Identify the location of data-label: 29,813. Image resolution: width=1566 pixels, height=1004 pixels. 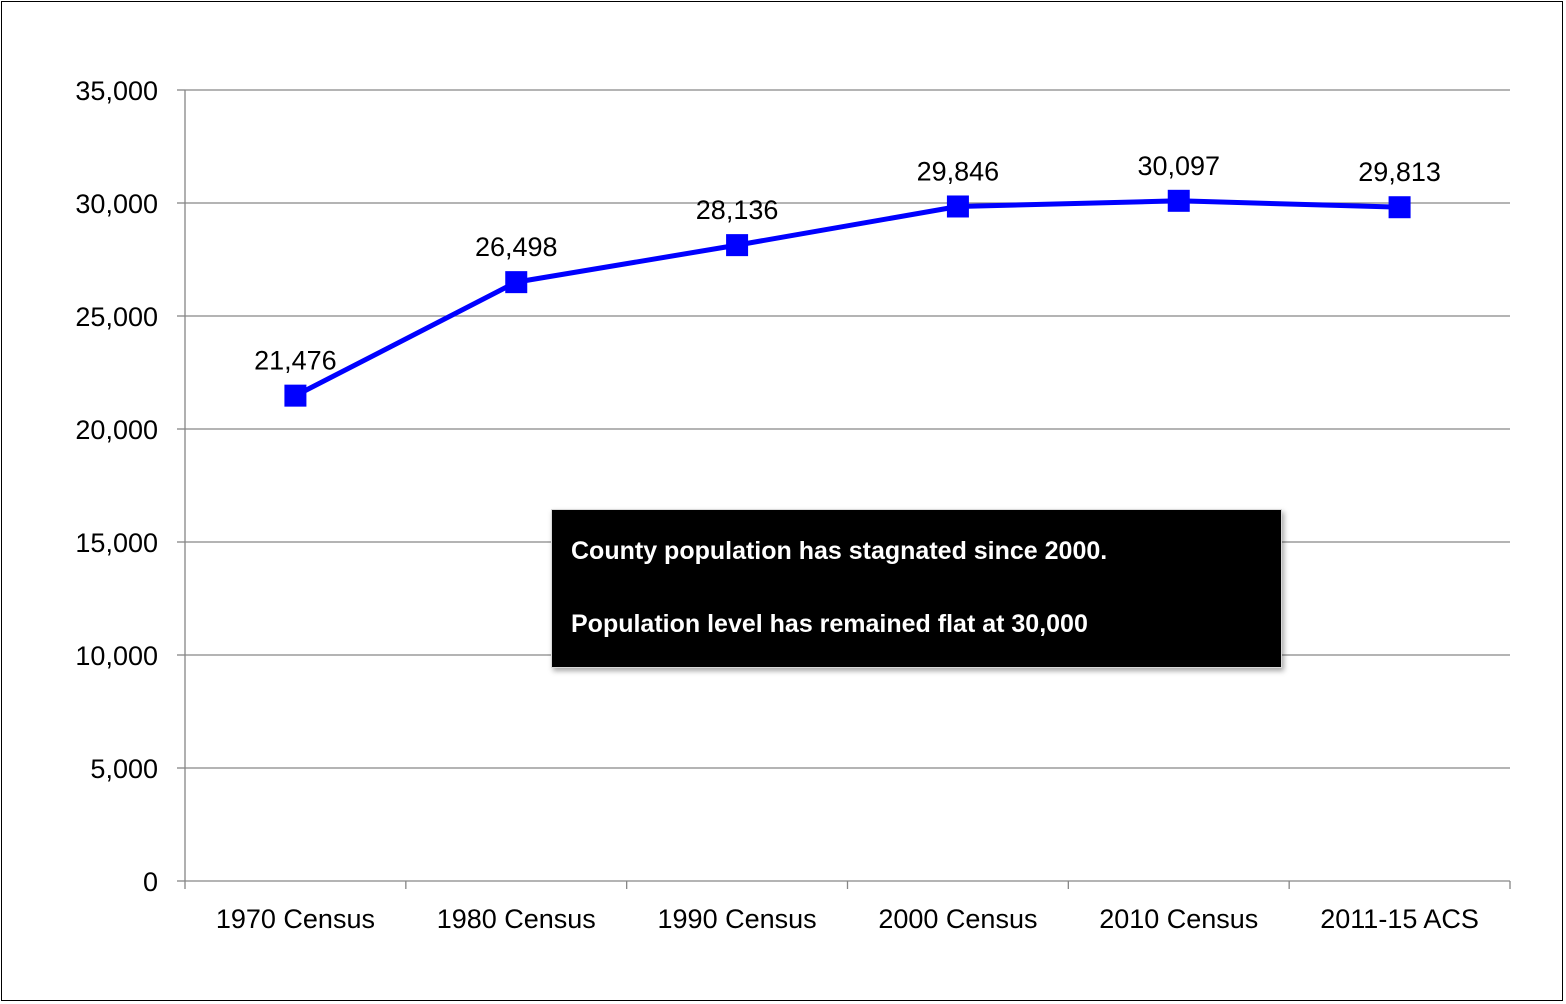
(1399, 172).